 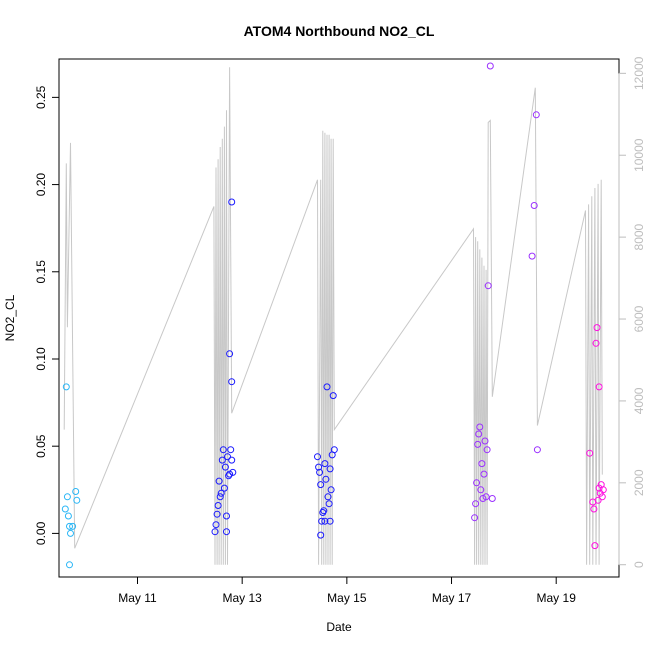 What do you see at coordinates (41, 272) in the screenshot?
I see `y-tick-label: 0.15` at bounding box center [41, 272].